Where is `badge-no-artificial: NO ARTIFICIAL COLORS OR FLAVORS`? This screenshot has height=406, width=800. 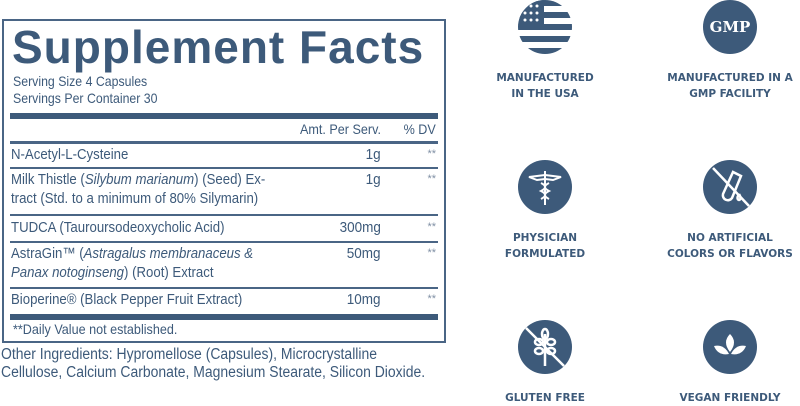 badge-no-artificial: NO ARTIFICIAL COLORS OR FLAVORS is located at coordinates (720, 211).